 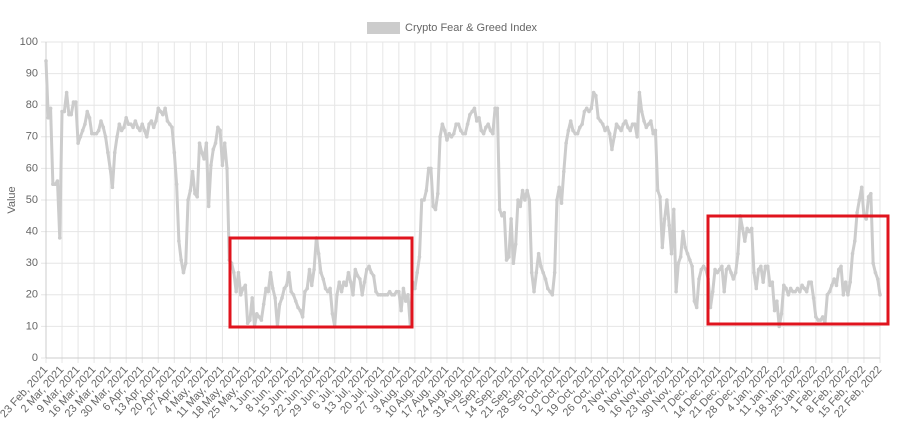 I want to click on y-tick-label: 20, so click(x=32, y=295).